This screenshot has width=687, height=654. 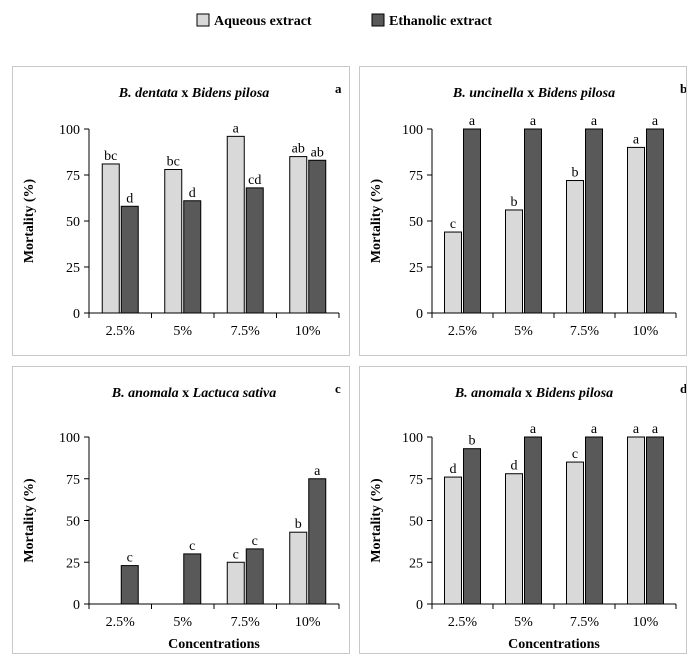 I want to click on legend-label-aqueous: Aqueous extract, so click(x=263, y=21).